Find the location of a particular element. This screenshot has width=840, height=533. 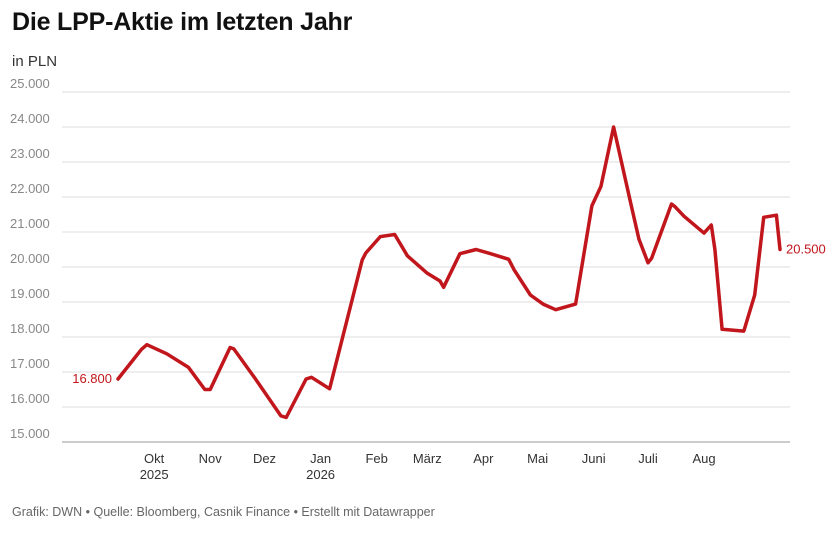

x-tick-year-label: 2025 is located at coordinates (154, 474).